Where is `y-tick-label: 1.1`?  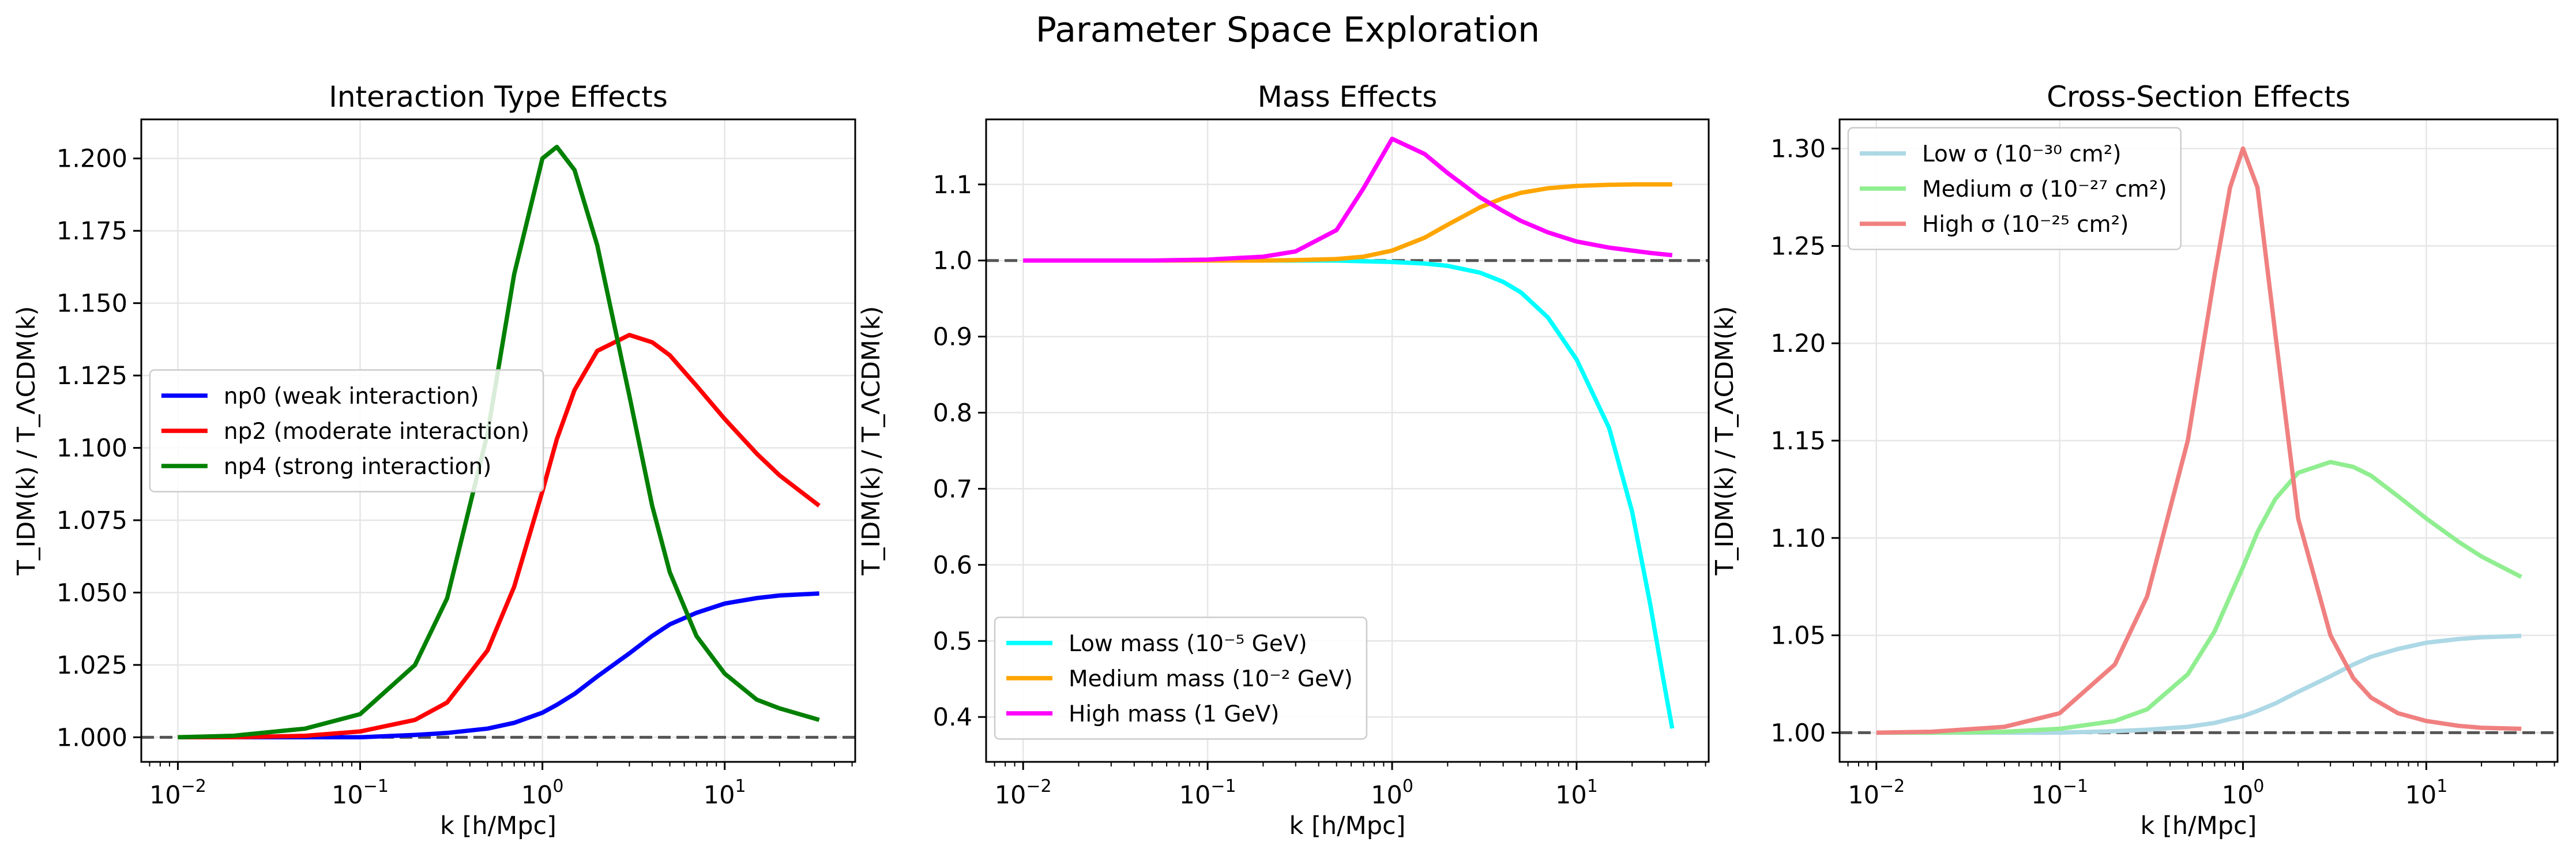 y-tick-label: 1.1 is located at coordinates (952, 185).